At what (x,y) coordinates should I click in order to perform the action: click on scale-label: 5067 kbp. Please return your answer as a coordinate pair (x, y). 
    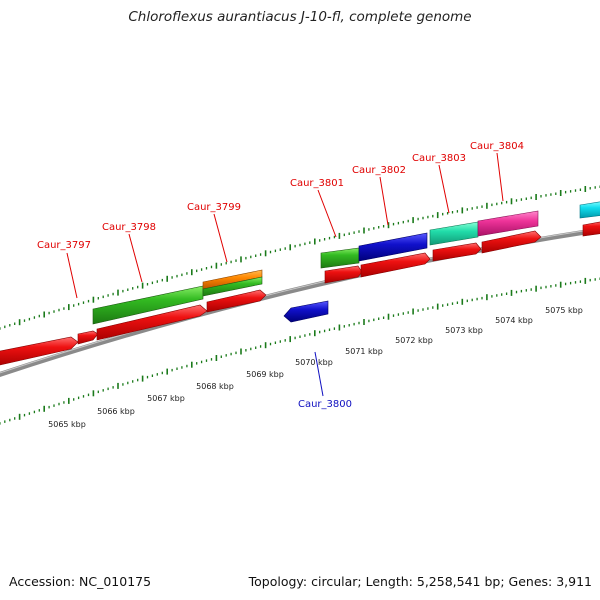
    Looking at the image, I should click on (166, 398).